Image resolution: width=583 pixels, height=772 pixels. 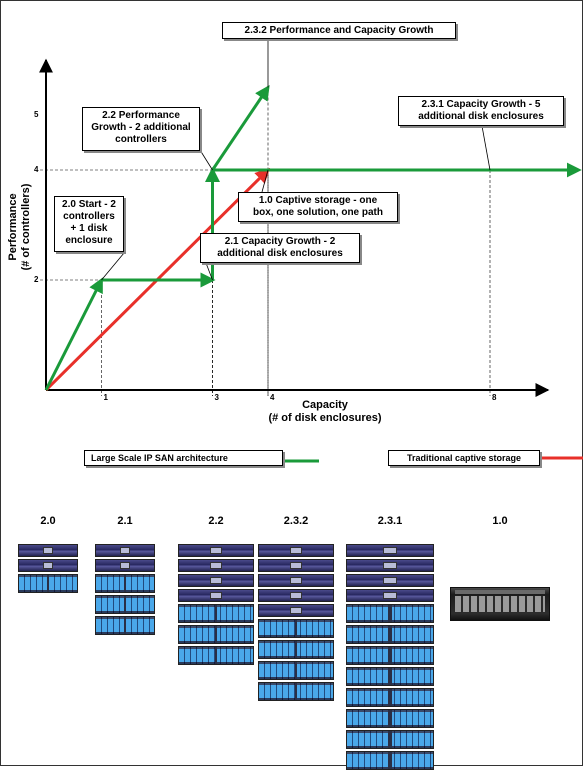 What do you see at coordinates (216, 397) in the screenshot?
I see `x-tick-label: 3` at bounding box center [216, 397].